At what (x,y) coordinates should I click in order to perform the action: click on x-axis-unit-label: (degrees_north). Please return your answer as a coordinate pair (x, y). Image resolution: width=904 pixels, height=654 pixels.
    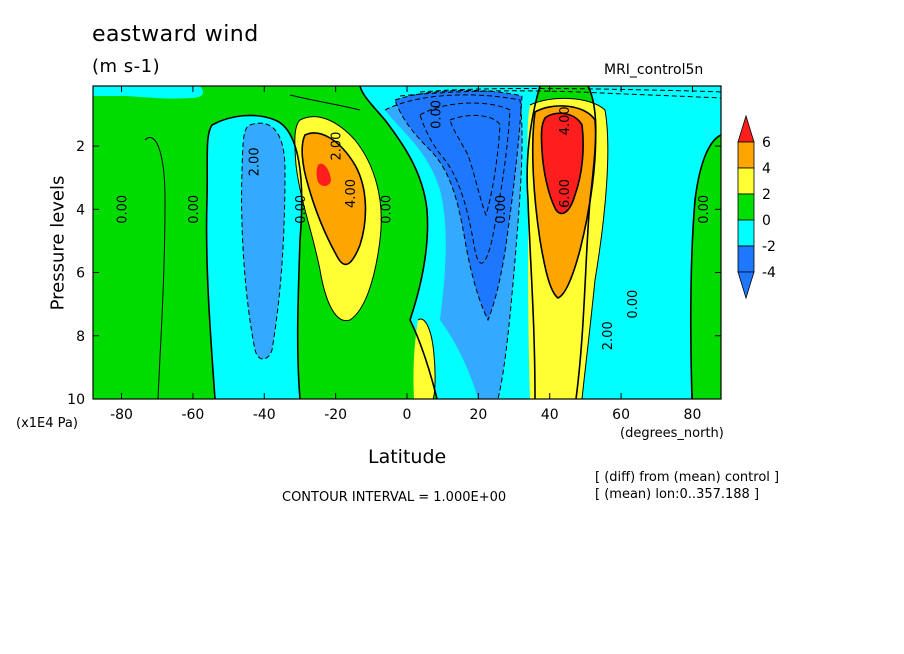
    Looking at the image, I should click on (672, 433).